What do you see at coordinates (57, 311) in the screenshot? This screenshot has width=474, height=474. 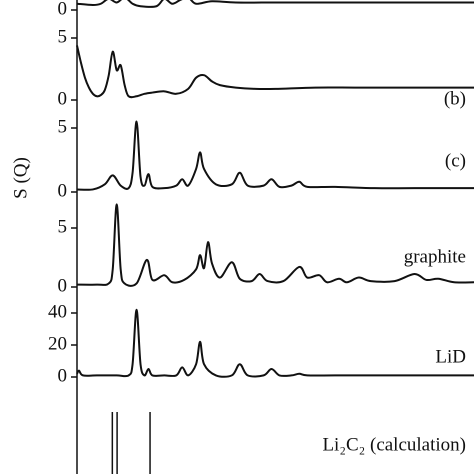 I see `y-tick-label: 40` at bounding box center [57, 311].